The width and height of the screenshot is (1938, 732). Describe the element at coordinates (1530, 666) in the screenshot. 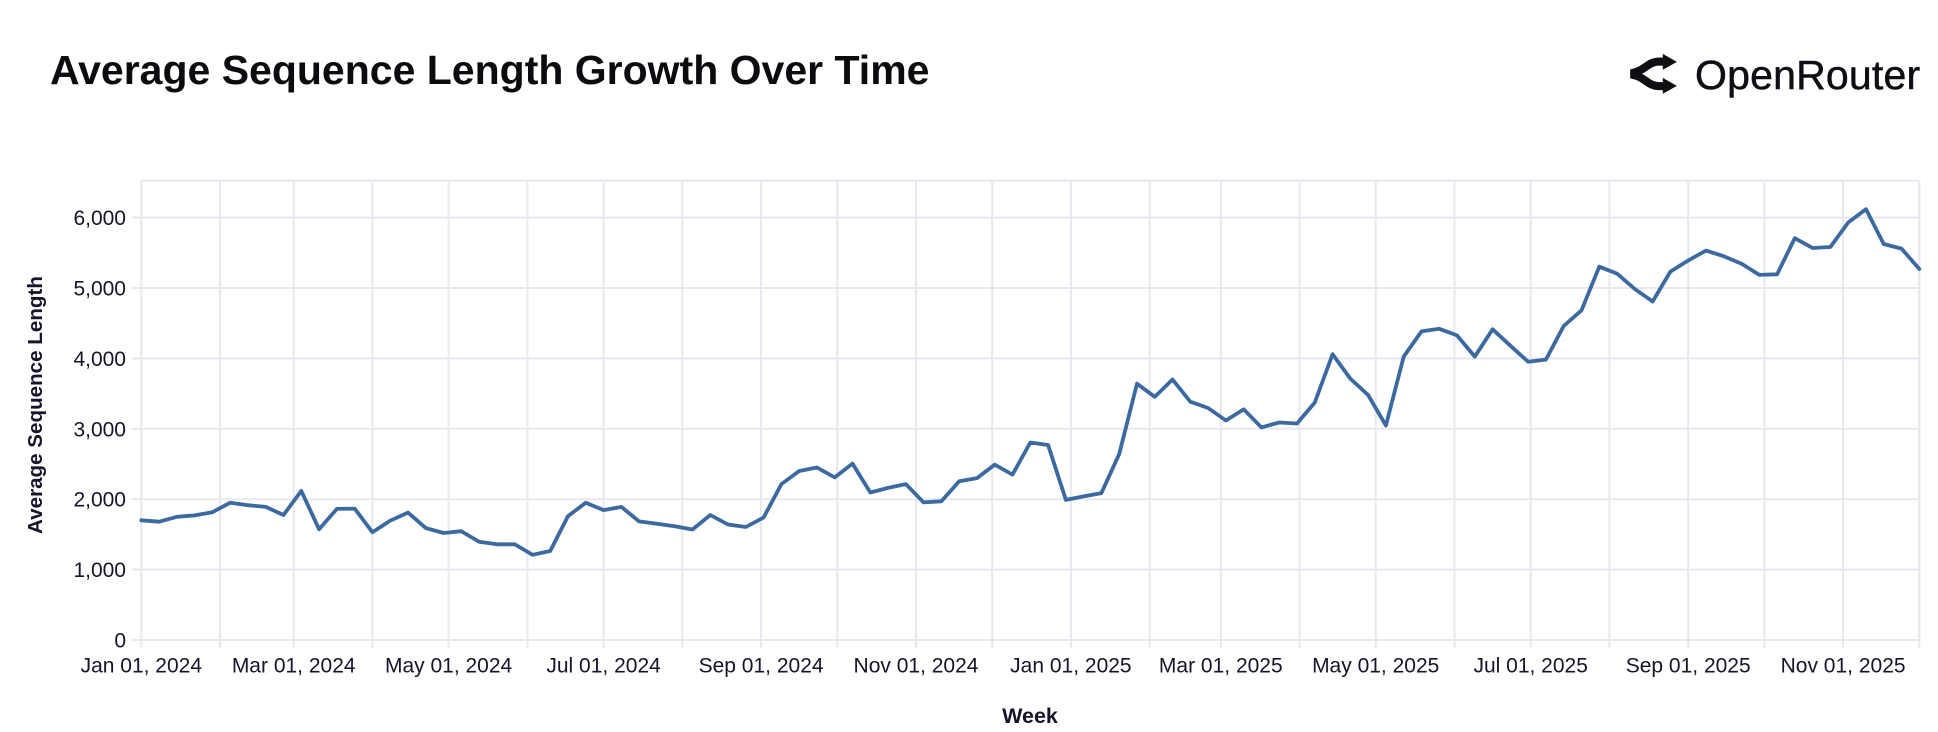

I see `svg-text: Jul 01, 2025` at that location.